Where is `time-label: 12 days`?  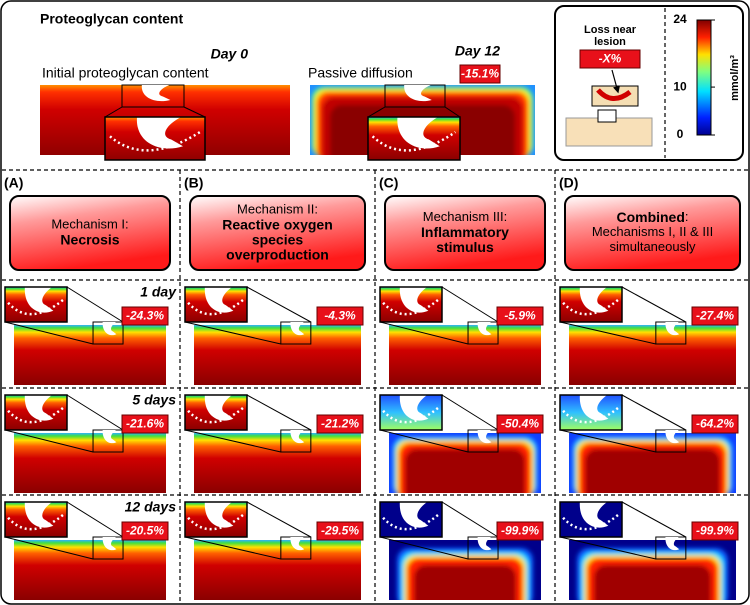 time-label: 12 days is located at coordinates (151, 507).